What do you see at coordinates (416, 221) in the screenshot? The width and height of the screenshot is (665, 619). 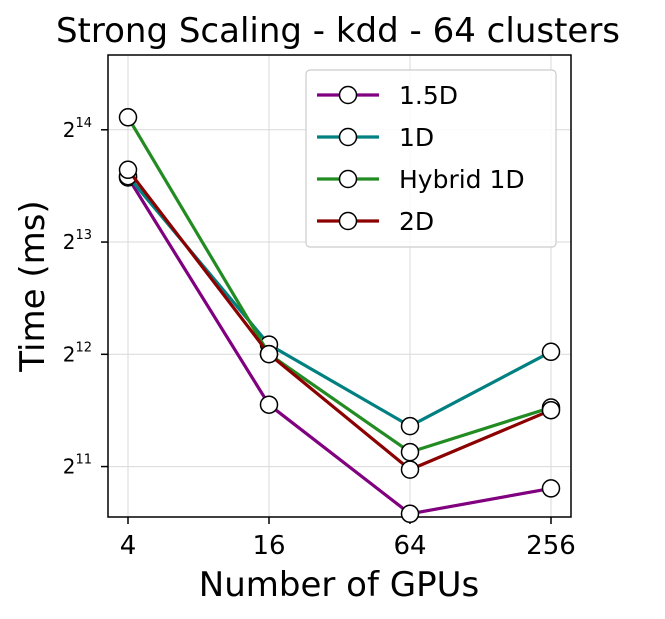 I see `legend-label: 2D` at bounding box center [416, 221].